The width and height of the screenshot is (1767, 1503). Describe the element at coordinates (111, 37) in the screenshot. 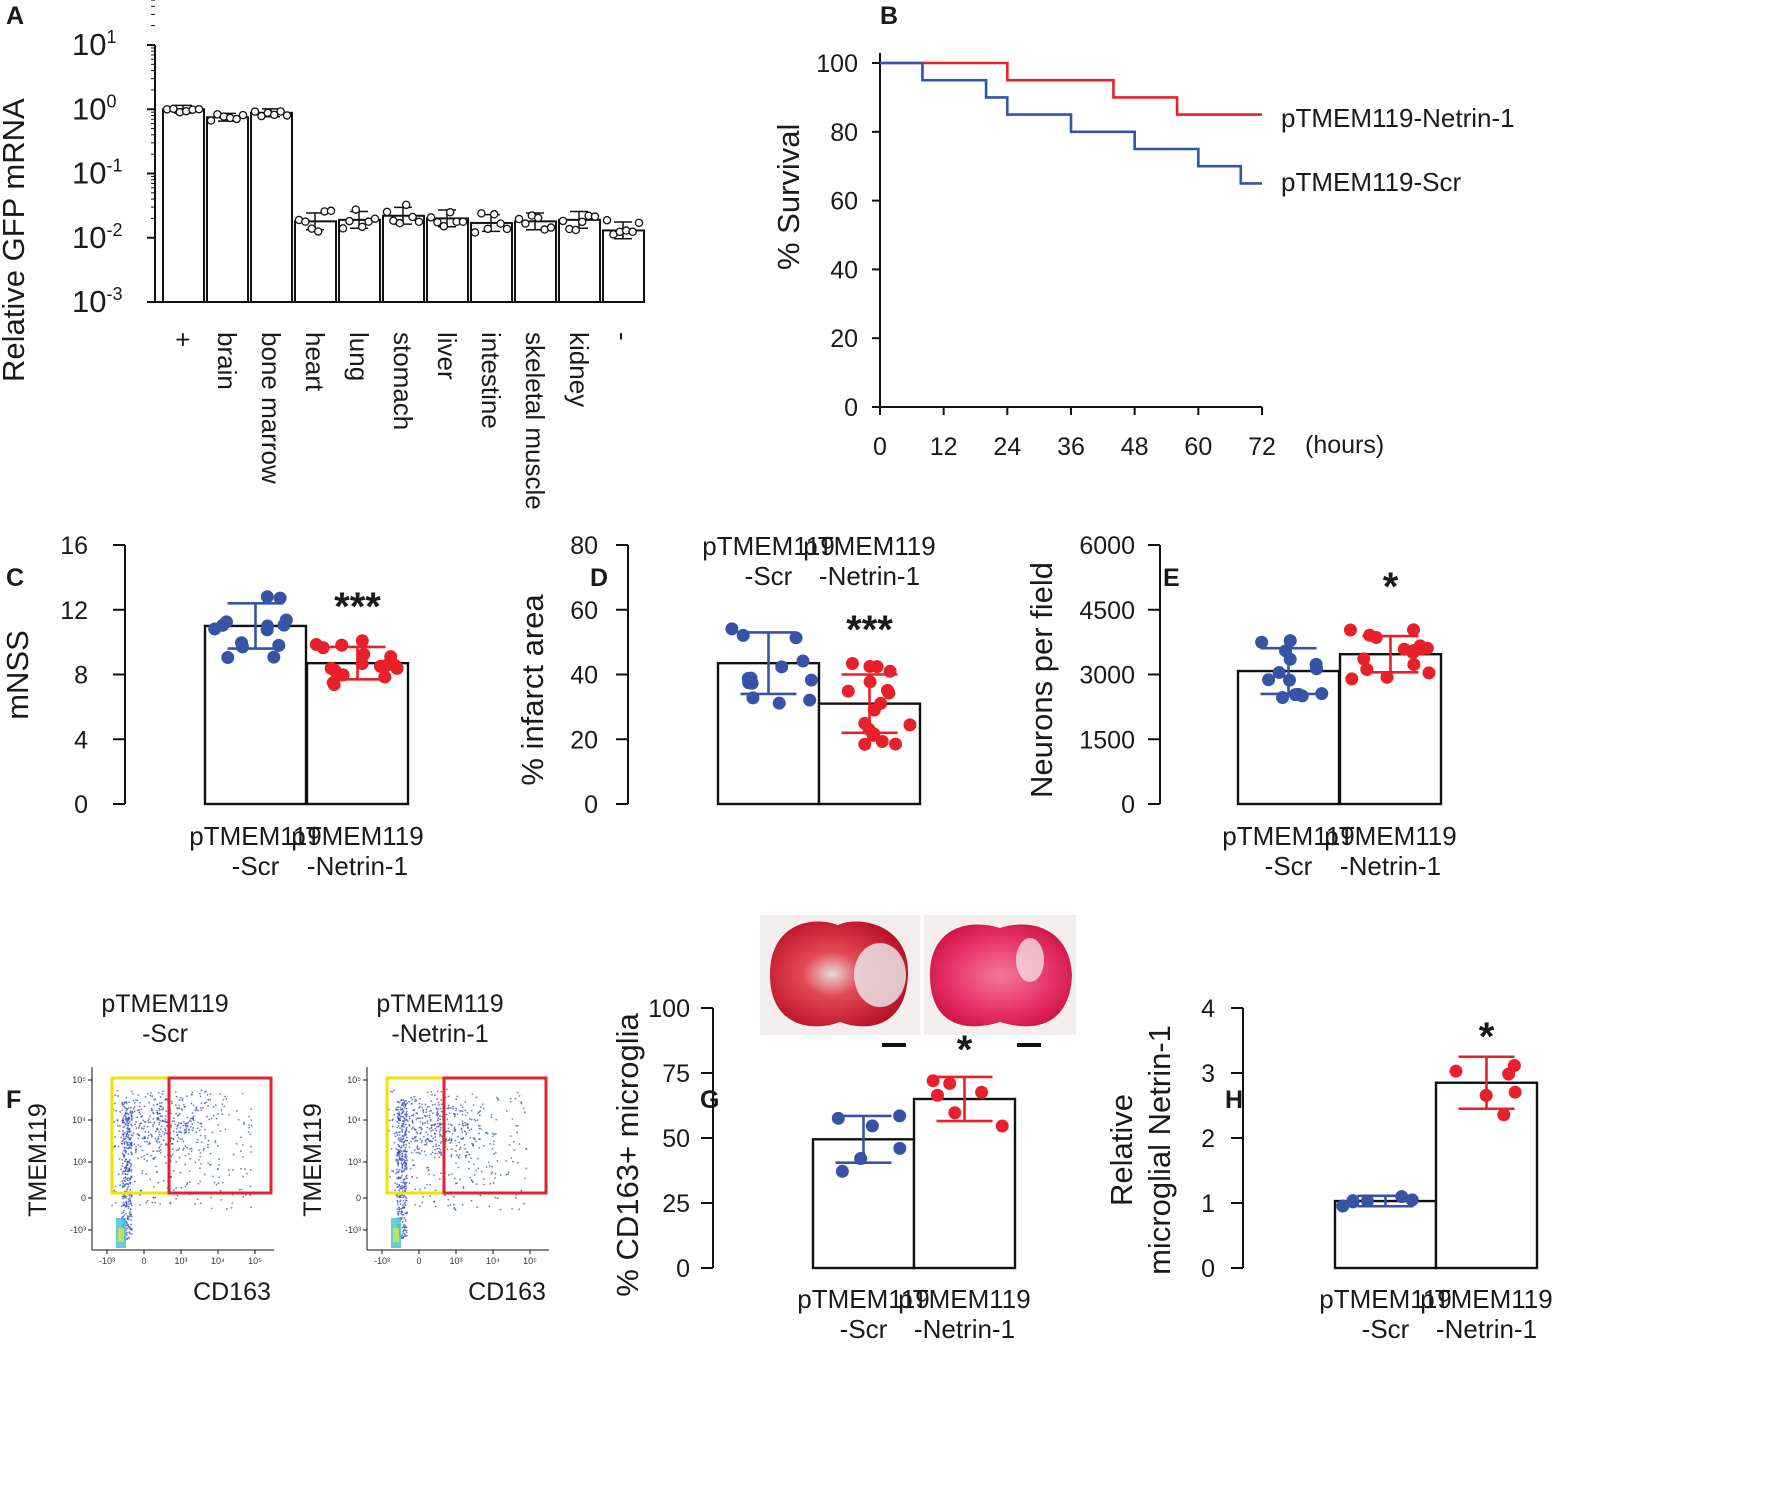

I see `tick-exponent: 1` at that location.